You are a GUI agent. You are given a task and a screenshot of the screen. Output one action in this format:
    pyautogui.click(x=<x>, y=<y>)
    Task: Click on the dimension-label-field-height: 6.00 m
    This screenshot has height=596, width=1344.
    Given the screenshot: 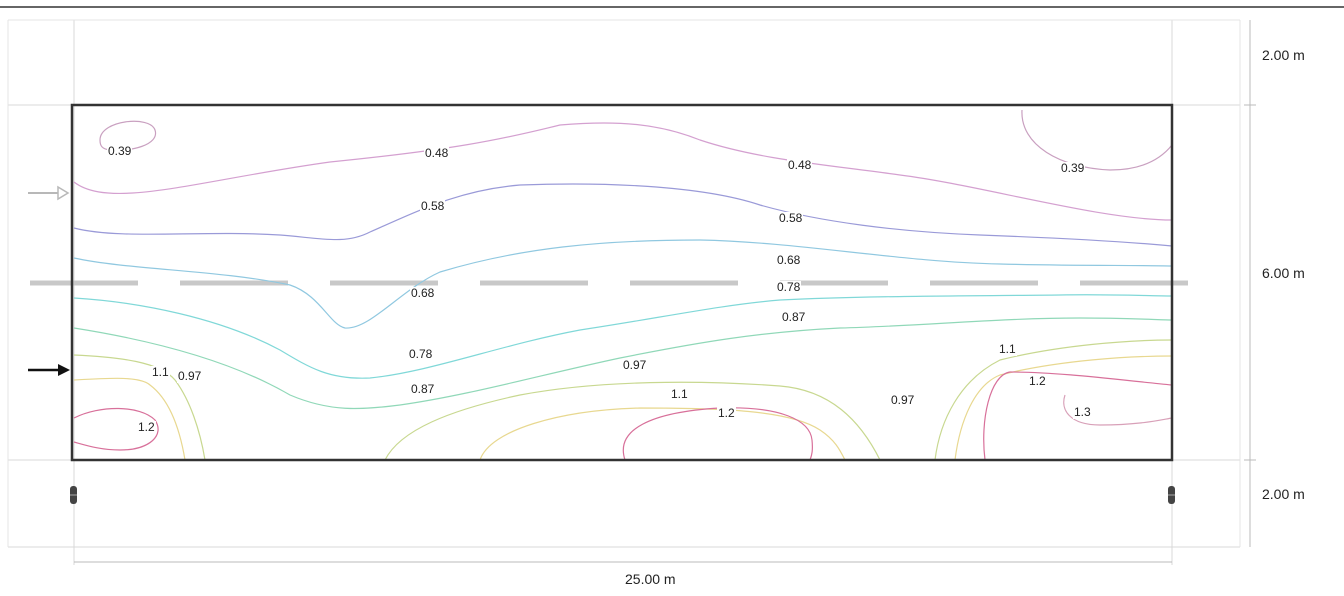 What is the action you would take?
    pyautogui.click(x=1283, y=273)
    